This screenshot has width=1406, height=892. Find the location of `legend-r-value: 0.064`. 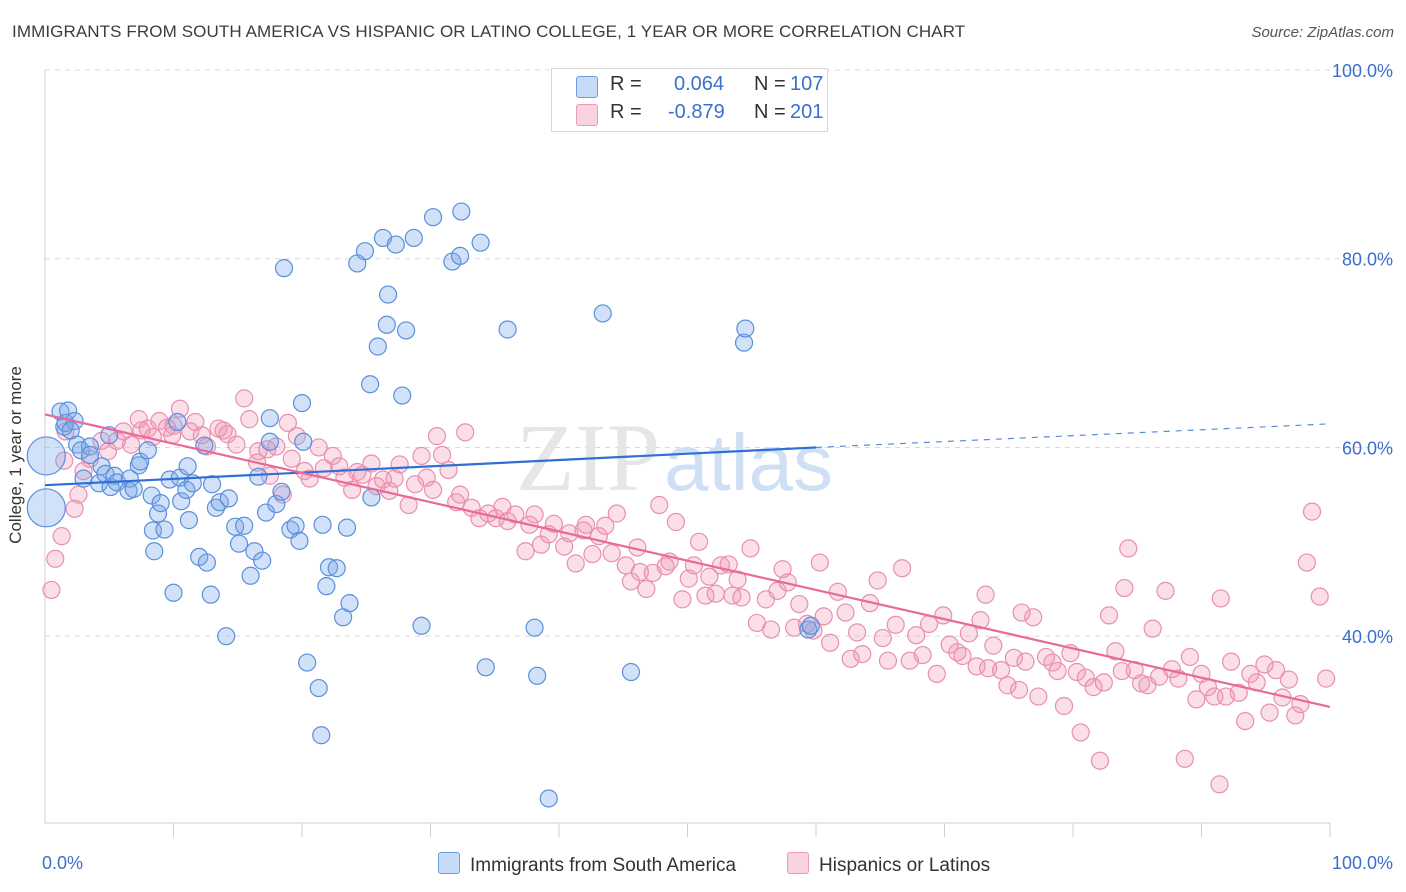

legend-r-value: 0.064 is located at coordinates (699, 84).